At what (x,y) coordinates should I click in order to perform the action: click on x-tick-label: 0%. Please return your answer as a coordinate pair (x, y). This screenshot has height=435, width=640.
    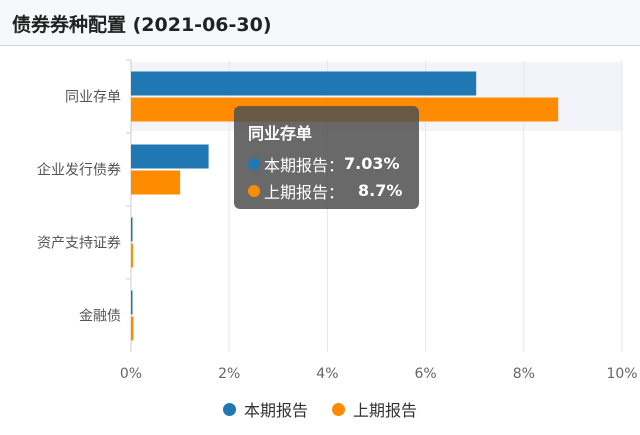
    Looking at the image, I should click on (131, 374).